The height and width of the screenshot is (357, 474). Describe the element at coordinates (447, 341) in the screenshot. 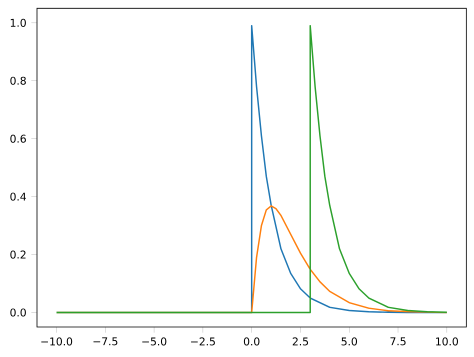

I see `x-tick-label: 10.0` at that location.